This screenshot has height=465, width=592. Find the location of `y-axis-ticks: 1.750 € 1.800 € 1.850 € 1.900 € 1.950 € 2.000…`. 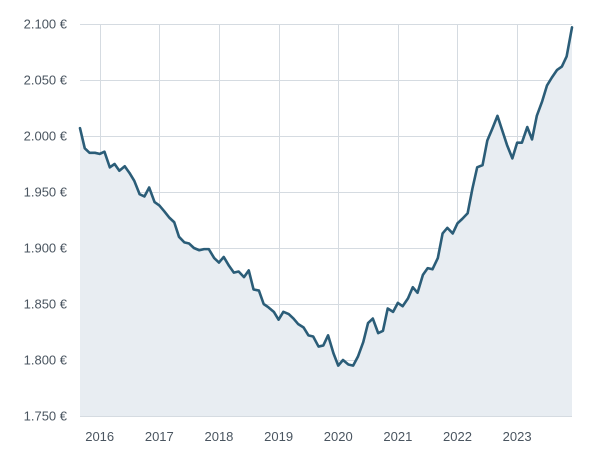

y-axis-ticks: 1.750 € 1.800 € 1.850 € 1.900 € 1.950 € 2.000… is located at coordinates (46, 220).